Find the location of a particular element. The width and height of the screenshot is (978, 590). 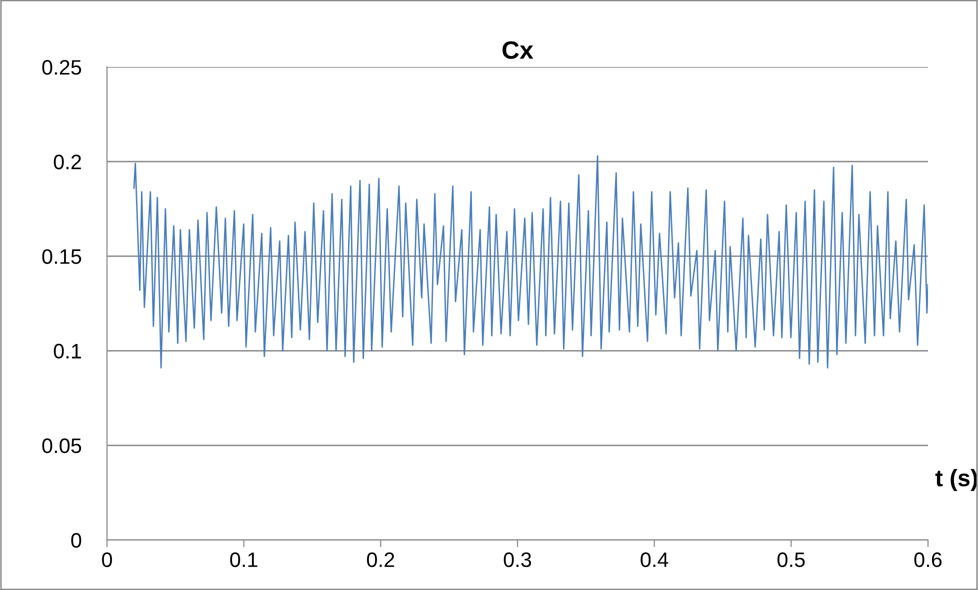

y-tick-label: 0.2 is located at coordinates (67, 162).